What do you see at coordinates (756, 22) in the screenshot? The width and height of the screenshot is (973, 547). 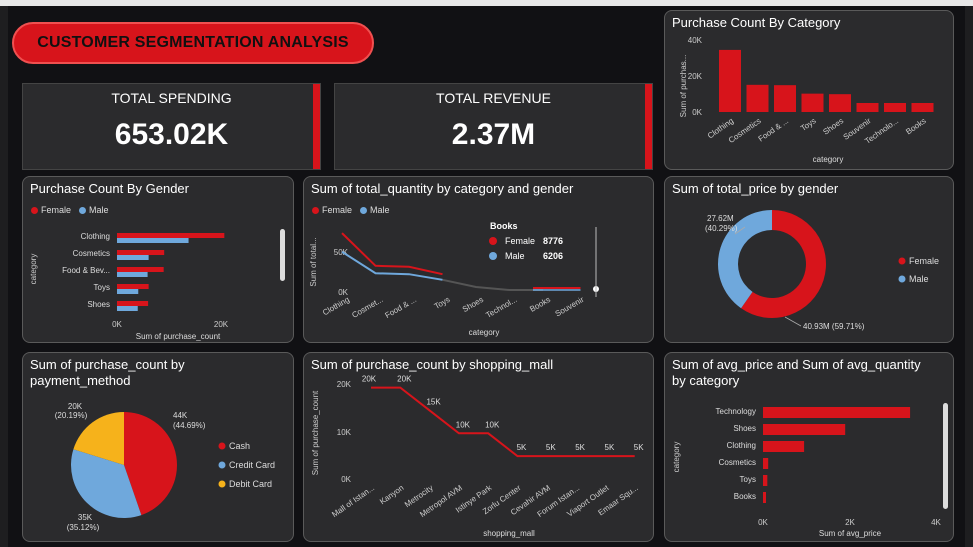 I see `chart-title: Purchase Count By Category` at bounding box center [756, 22].